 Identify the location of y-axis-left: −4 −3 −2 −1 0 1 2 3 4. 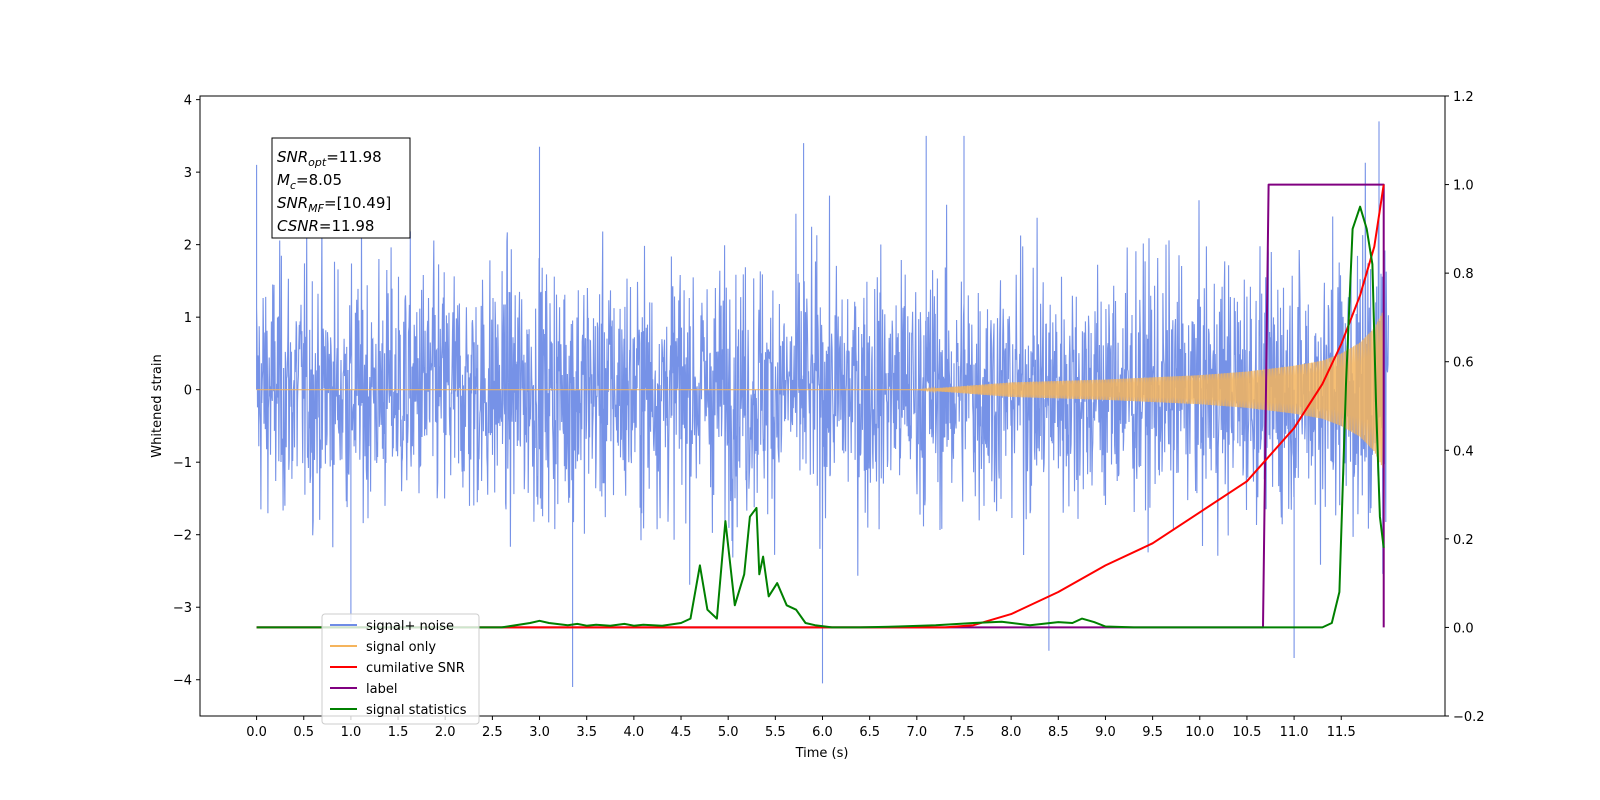
(186, 391).